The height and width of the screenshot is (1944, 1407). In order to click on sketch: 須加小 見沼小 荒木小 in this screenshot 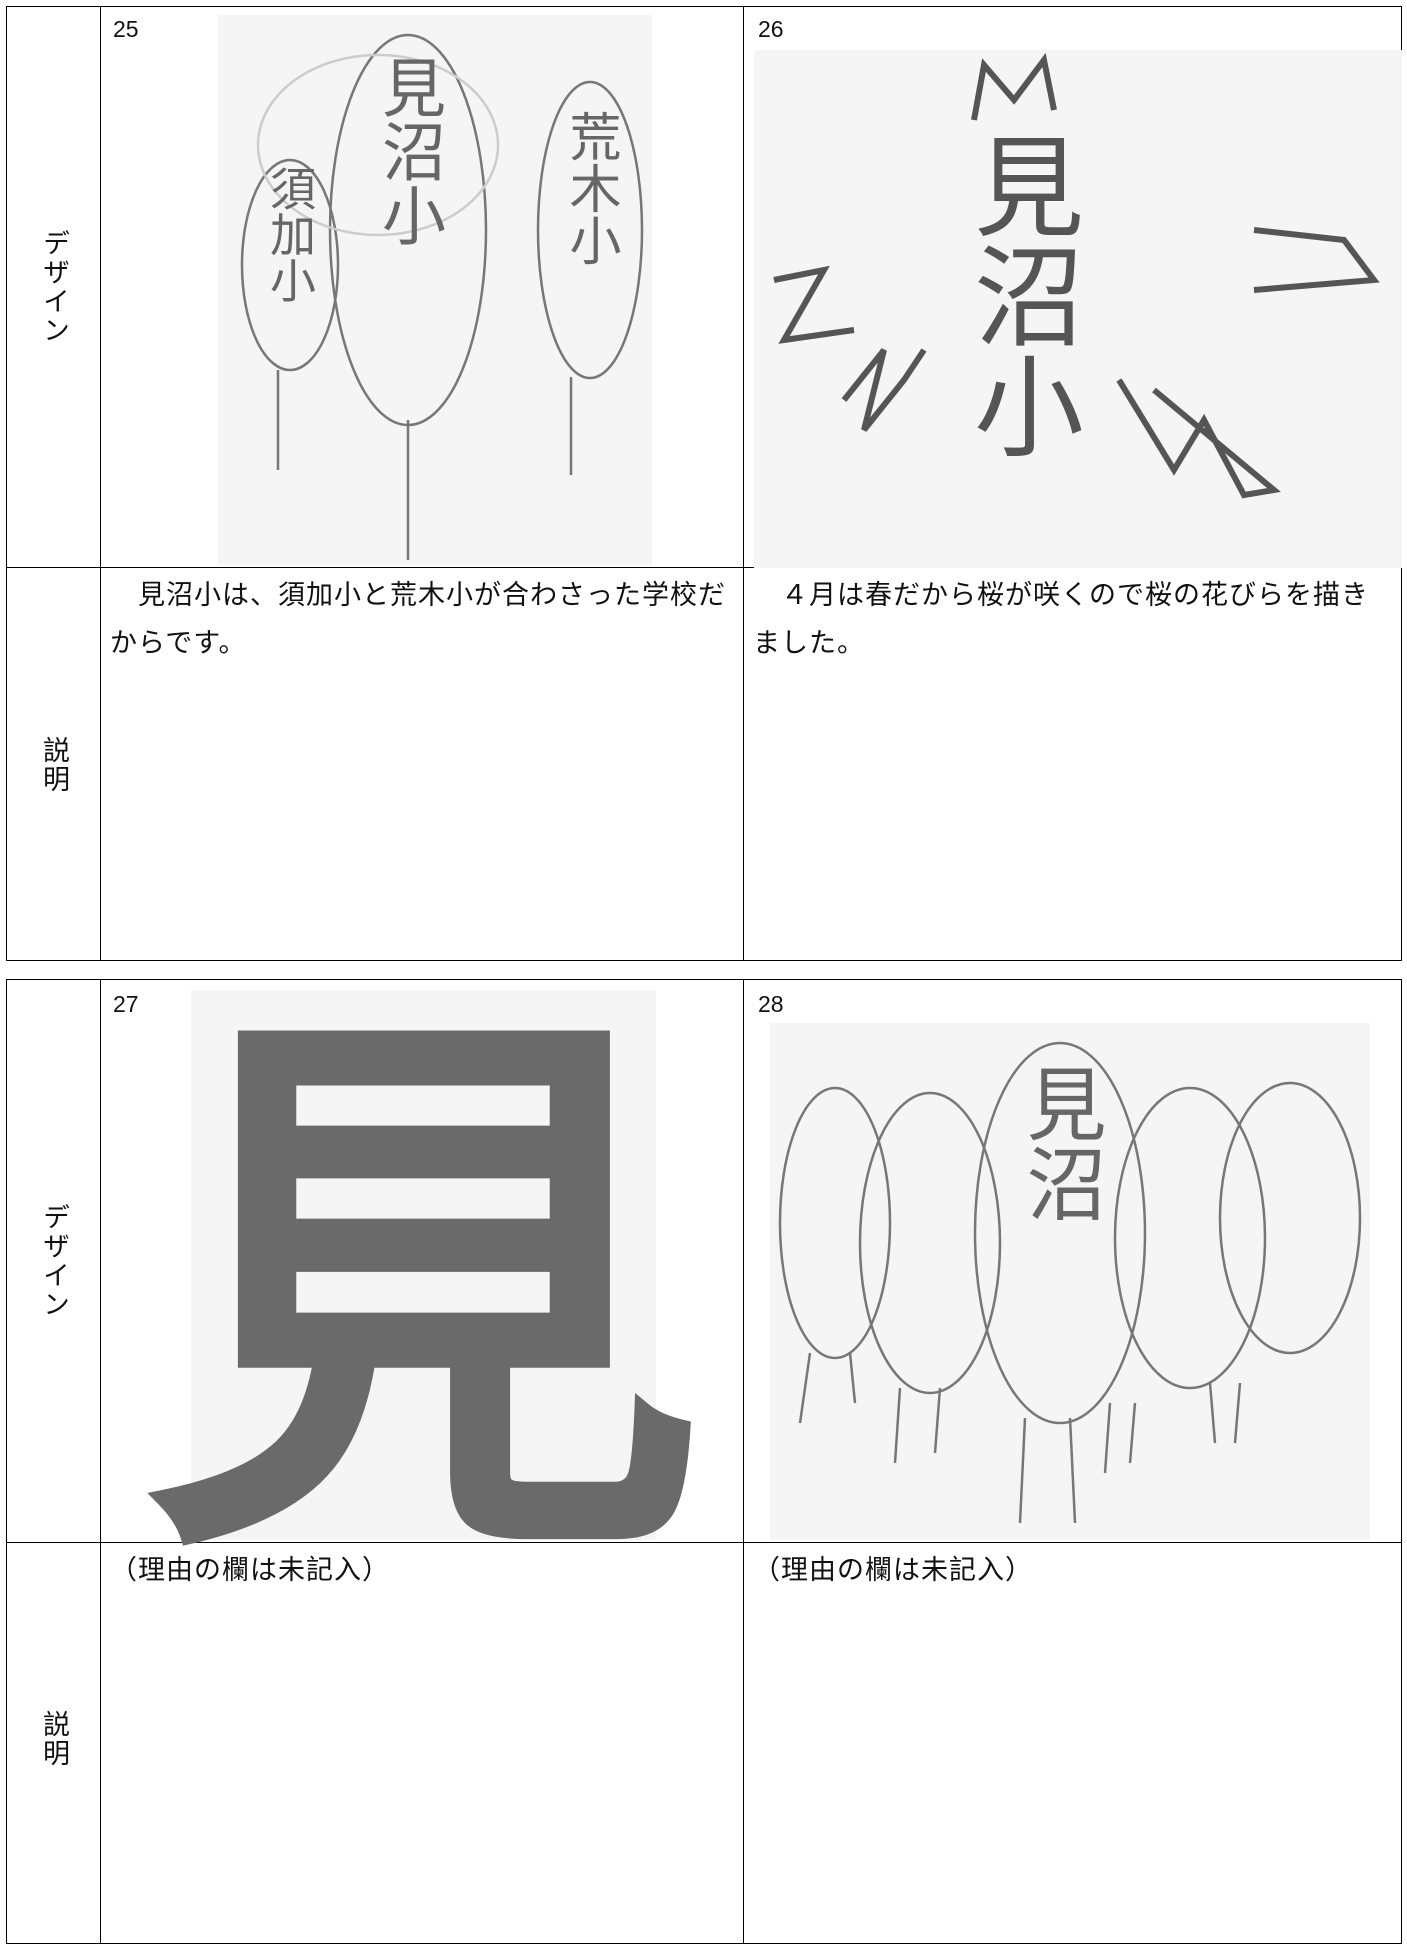, I will do `click(435, 290)`.